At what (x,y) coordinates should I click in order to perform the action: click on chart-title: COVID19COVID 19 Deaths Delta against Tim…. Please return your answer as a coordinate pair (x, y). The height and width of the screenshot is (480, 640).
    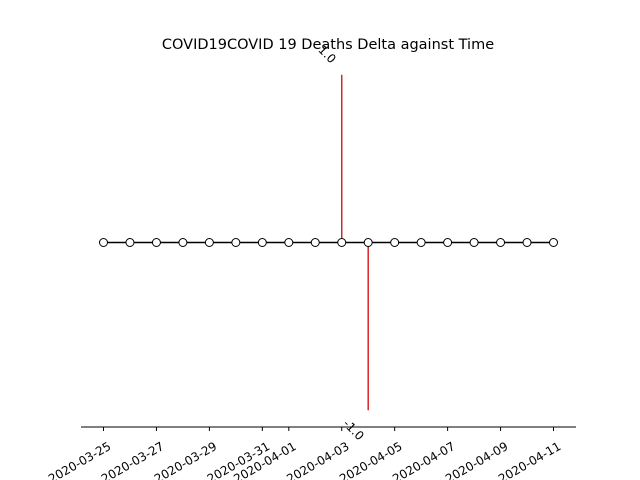
    Looking at the image, I should click on (328, 45).